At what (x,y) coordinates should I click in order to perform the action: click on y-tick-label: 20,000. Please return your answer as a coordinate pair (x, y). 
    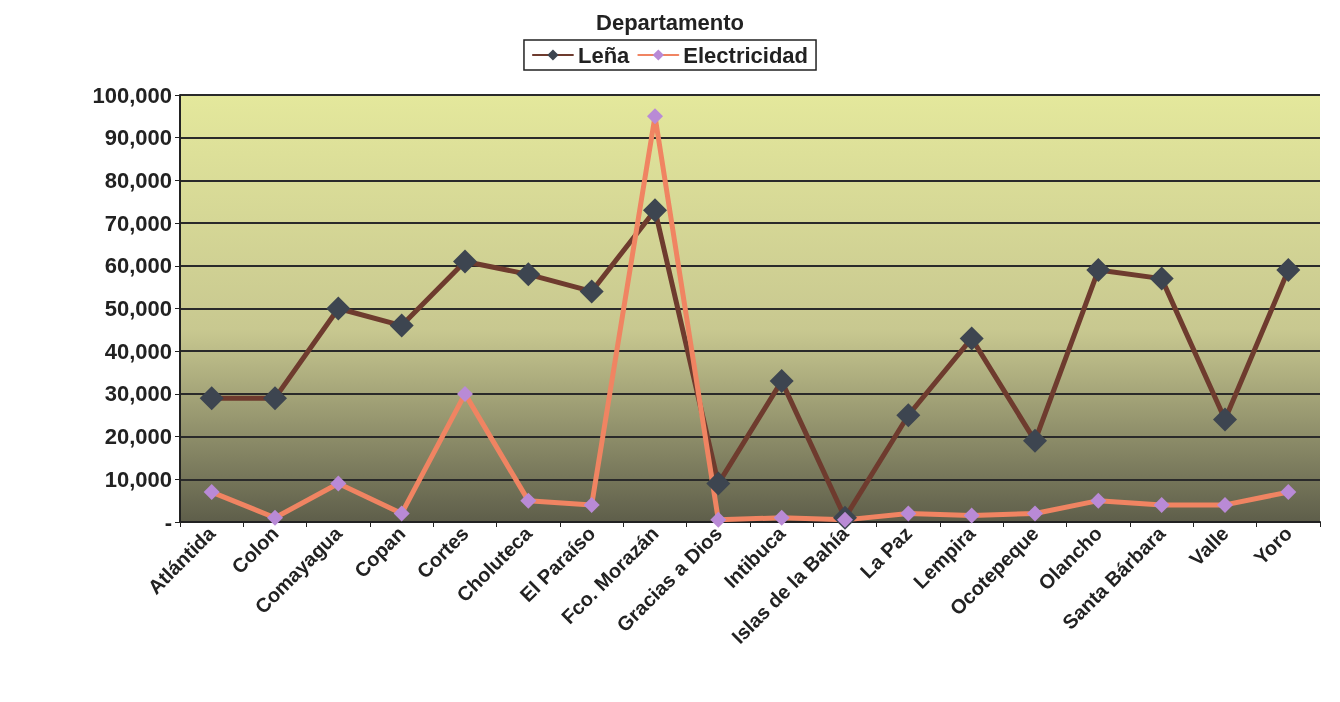
    Looking at the image, I should click on (138, 437).